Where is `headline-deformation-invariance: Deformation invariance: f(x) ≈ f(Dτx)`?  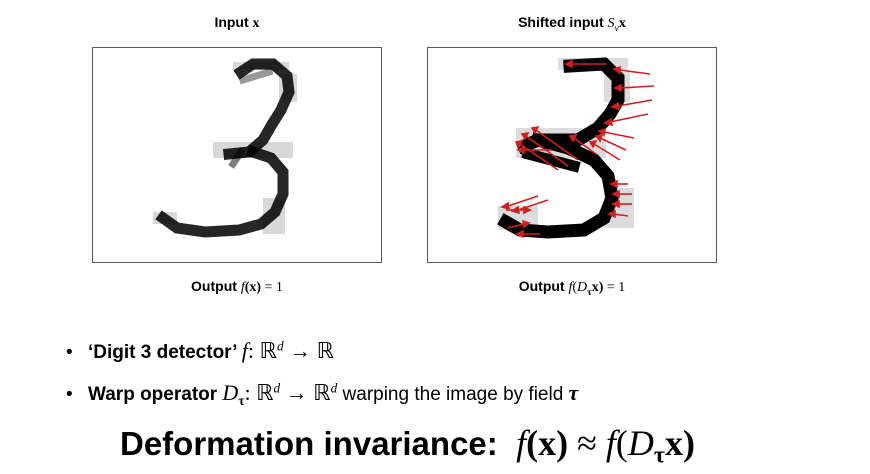
headline-deformation-invariance: Deformation invariance: f(x) ≈ f(Dτx) is located at coordinates (407, 446).